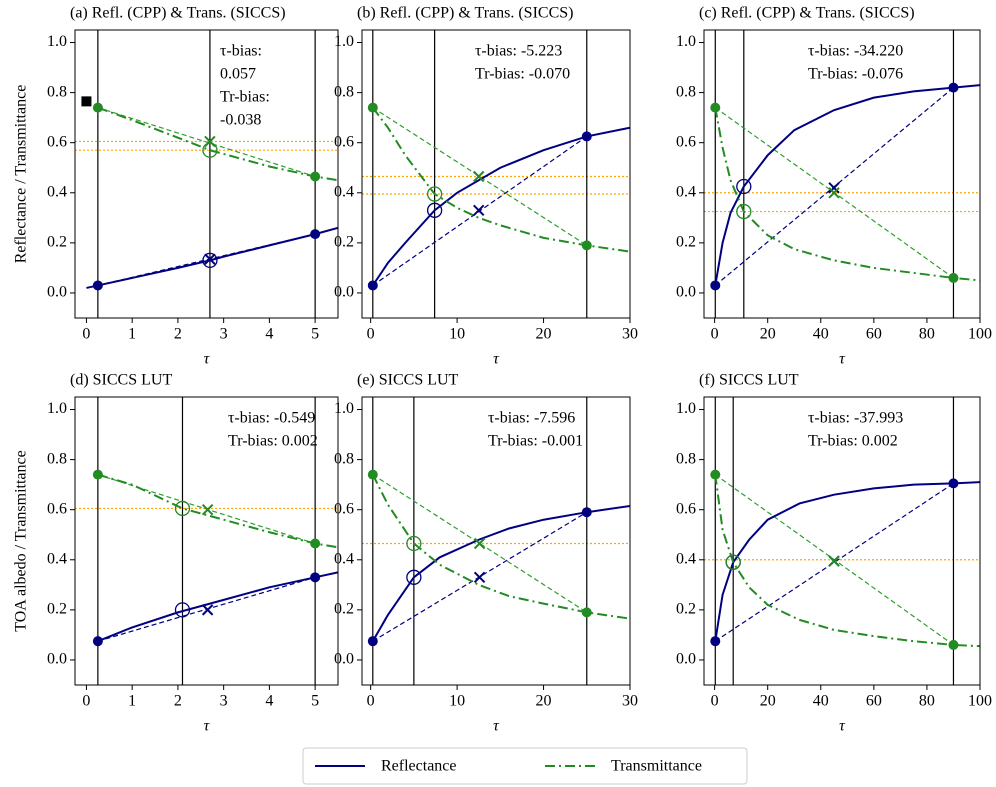 The width and height of the screenshot is (996, 787). I want to click on x-tick-label: 100, so click(980, 701).